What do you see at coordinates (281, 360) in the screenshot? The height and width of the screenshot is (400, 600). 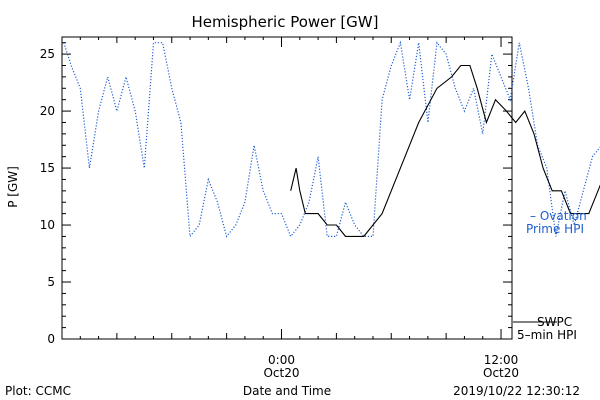 I see `x-tick-label-time: 0:00` at bounding box center [281, 360].